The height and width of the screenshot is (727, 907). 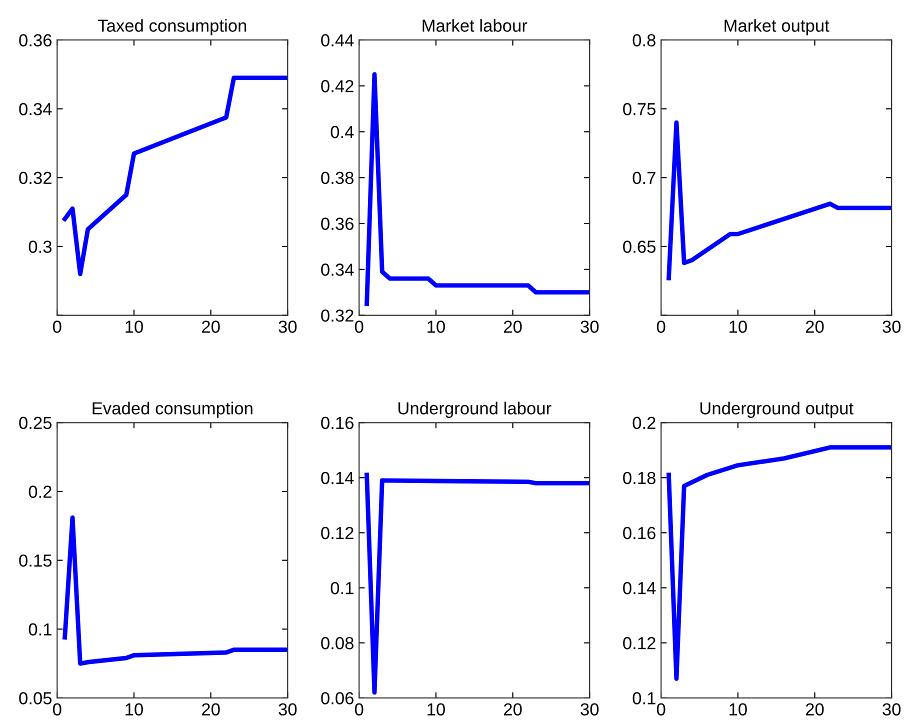 What do you see at coordinates (35, 423) in the screenshot?
I see `y-tick-label: 0.25` at bounding box center [35, 423].